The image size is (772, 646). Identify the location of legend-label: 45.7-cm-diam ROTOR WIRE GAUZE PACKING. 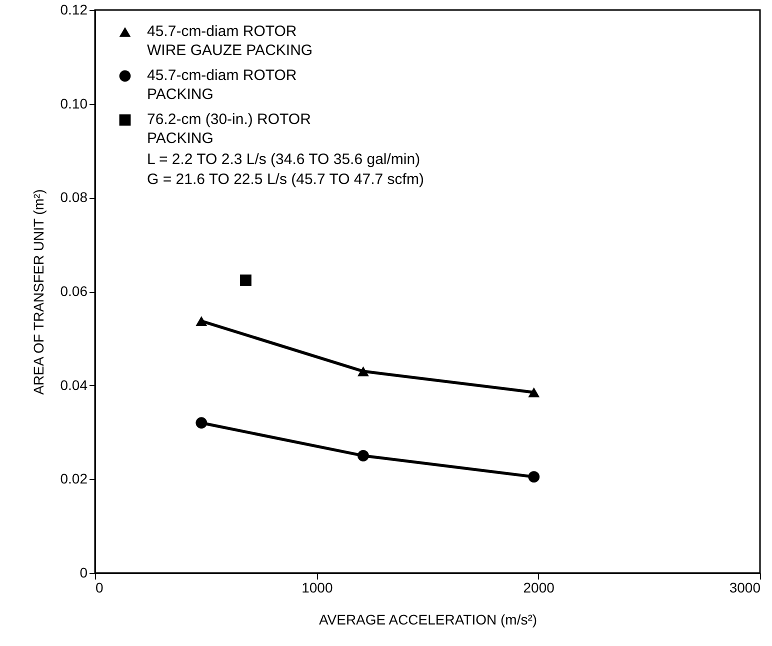
(230, 41).